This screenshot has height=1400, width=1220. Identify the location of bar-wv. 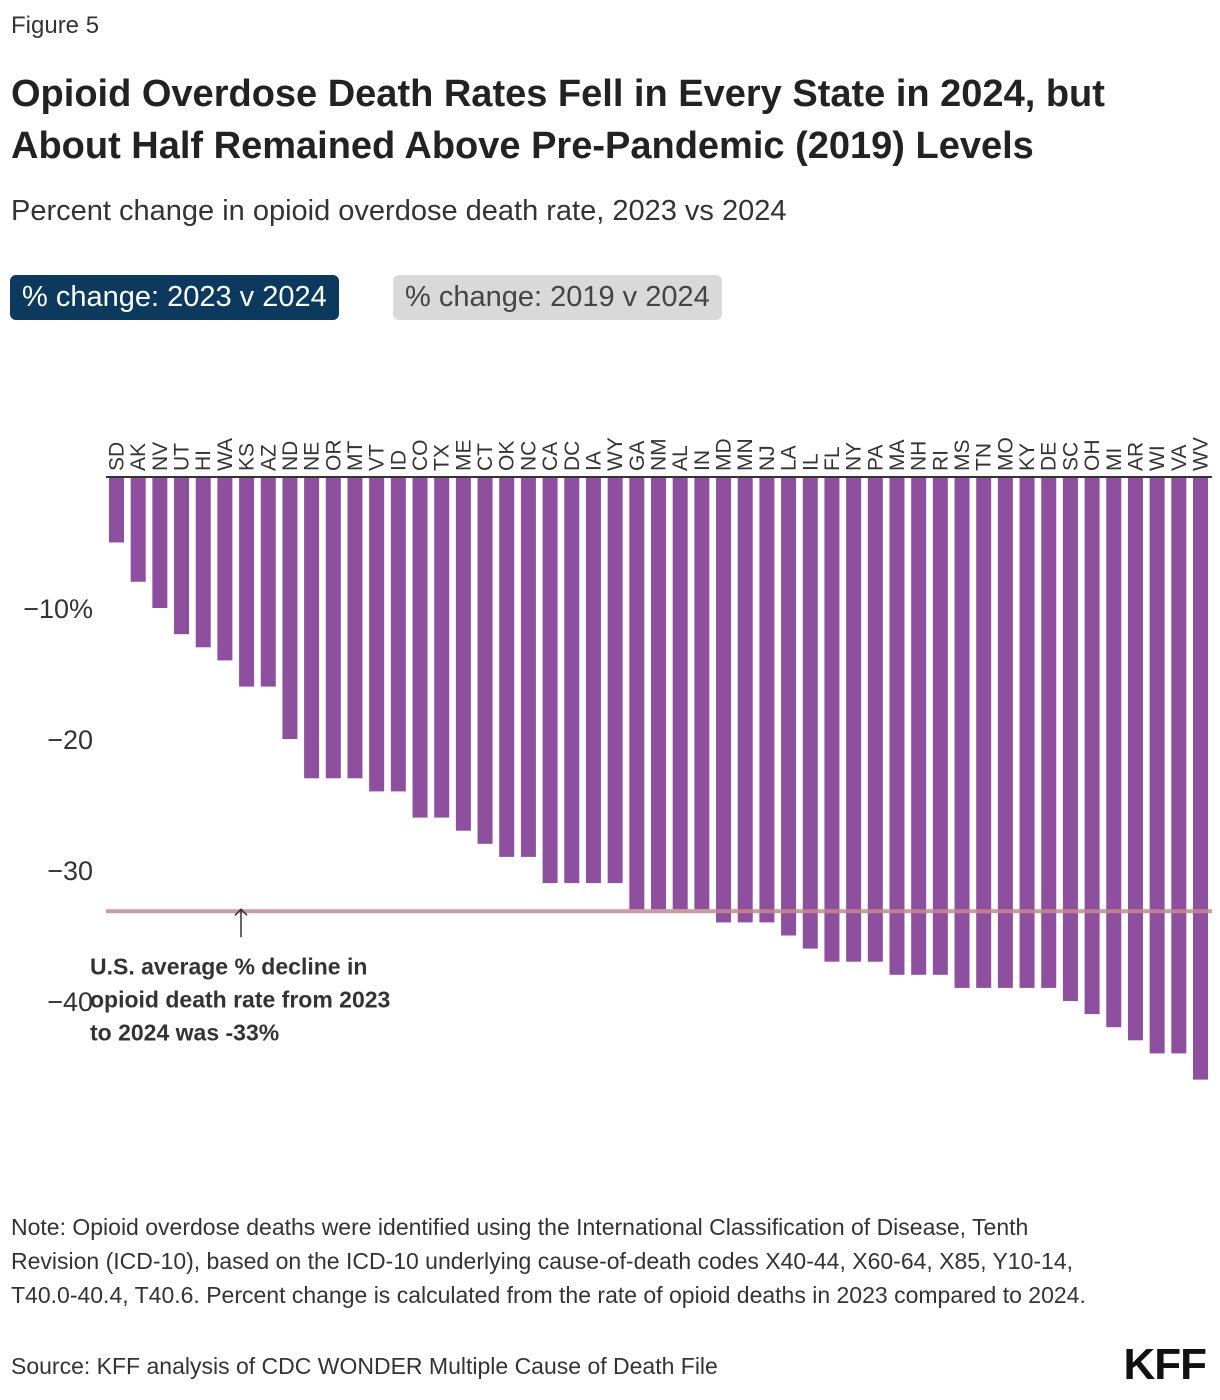
(1200, 778).